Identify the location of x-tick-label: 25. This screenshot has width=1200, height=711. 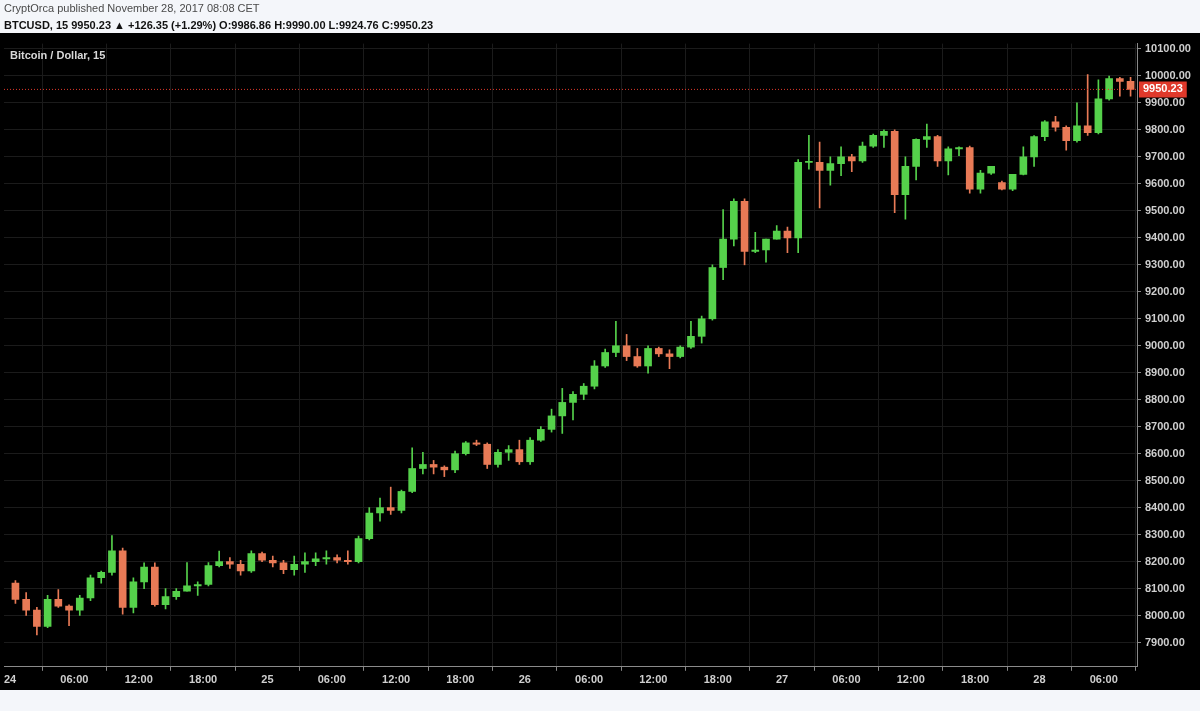
(267, 679).